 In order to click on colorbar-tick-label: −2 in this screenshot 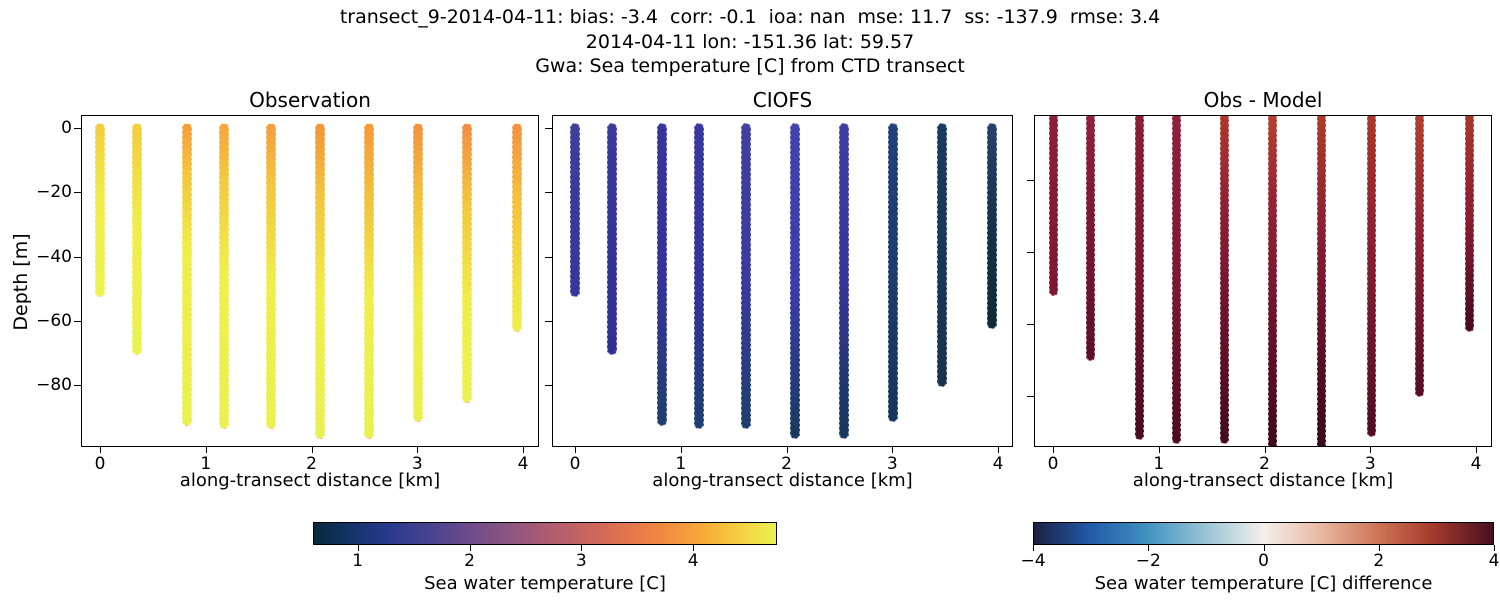, I will do `click(1148, 561)`.